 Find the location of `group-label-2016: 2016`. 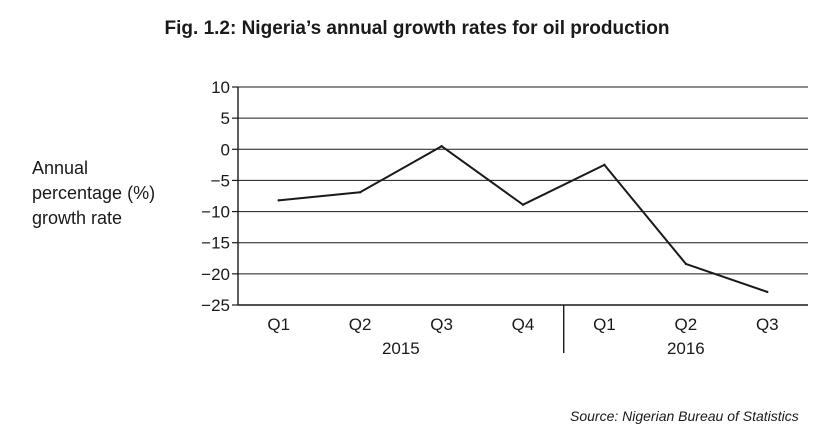

group-label-2016: 2016 is located at coordinates (686, 348).